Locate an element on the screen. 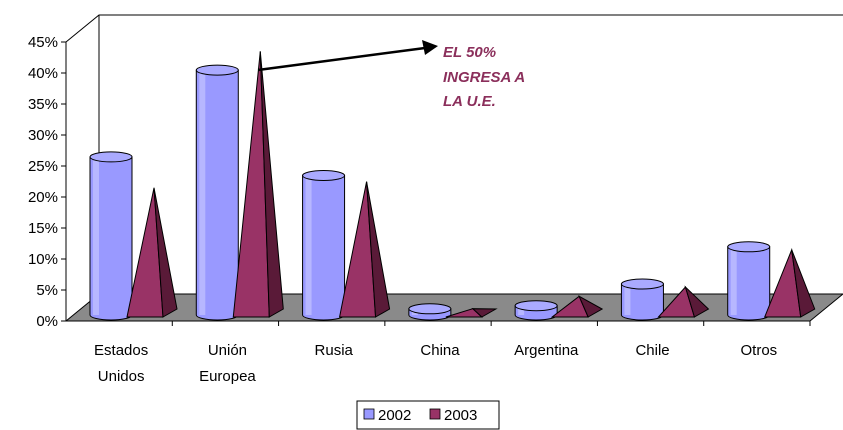  x-tick-label: Rusia is located at coordinates (334, 350).